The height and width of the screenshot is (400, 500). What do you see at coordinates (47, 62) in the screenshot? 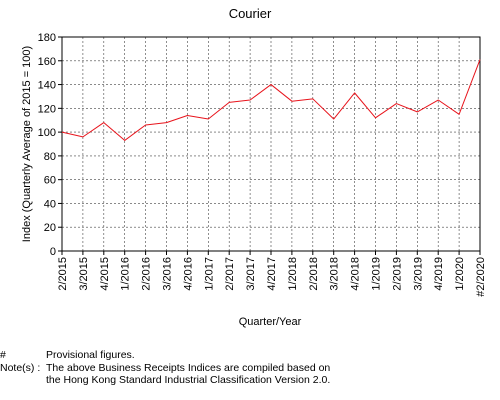
I see `y-tick-label: 160` at bounding box center [47, 62].